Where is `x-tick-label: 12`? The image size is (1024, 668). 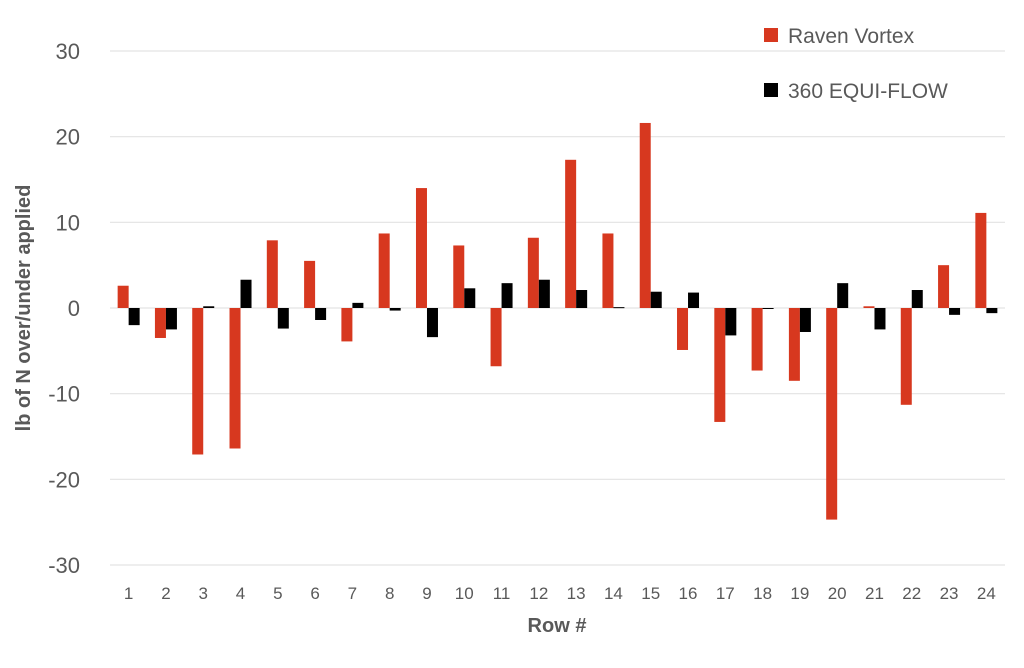 x-tick-label: 12 is located at coordinates (538, 593).